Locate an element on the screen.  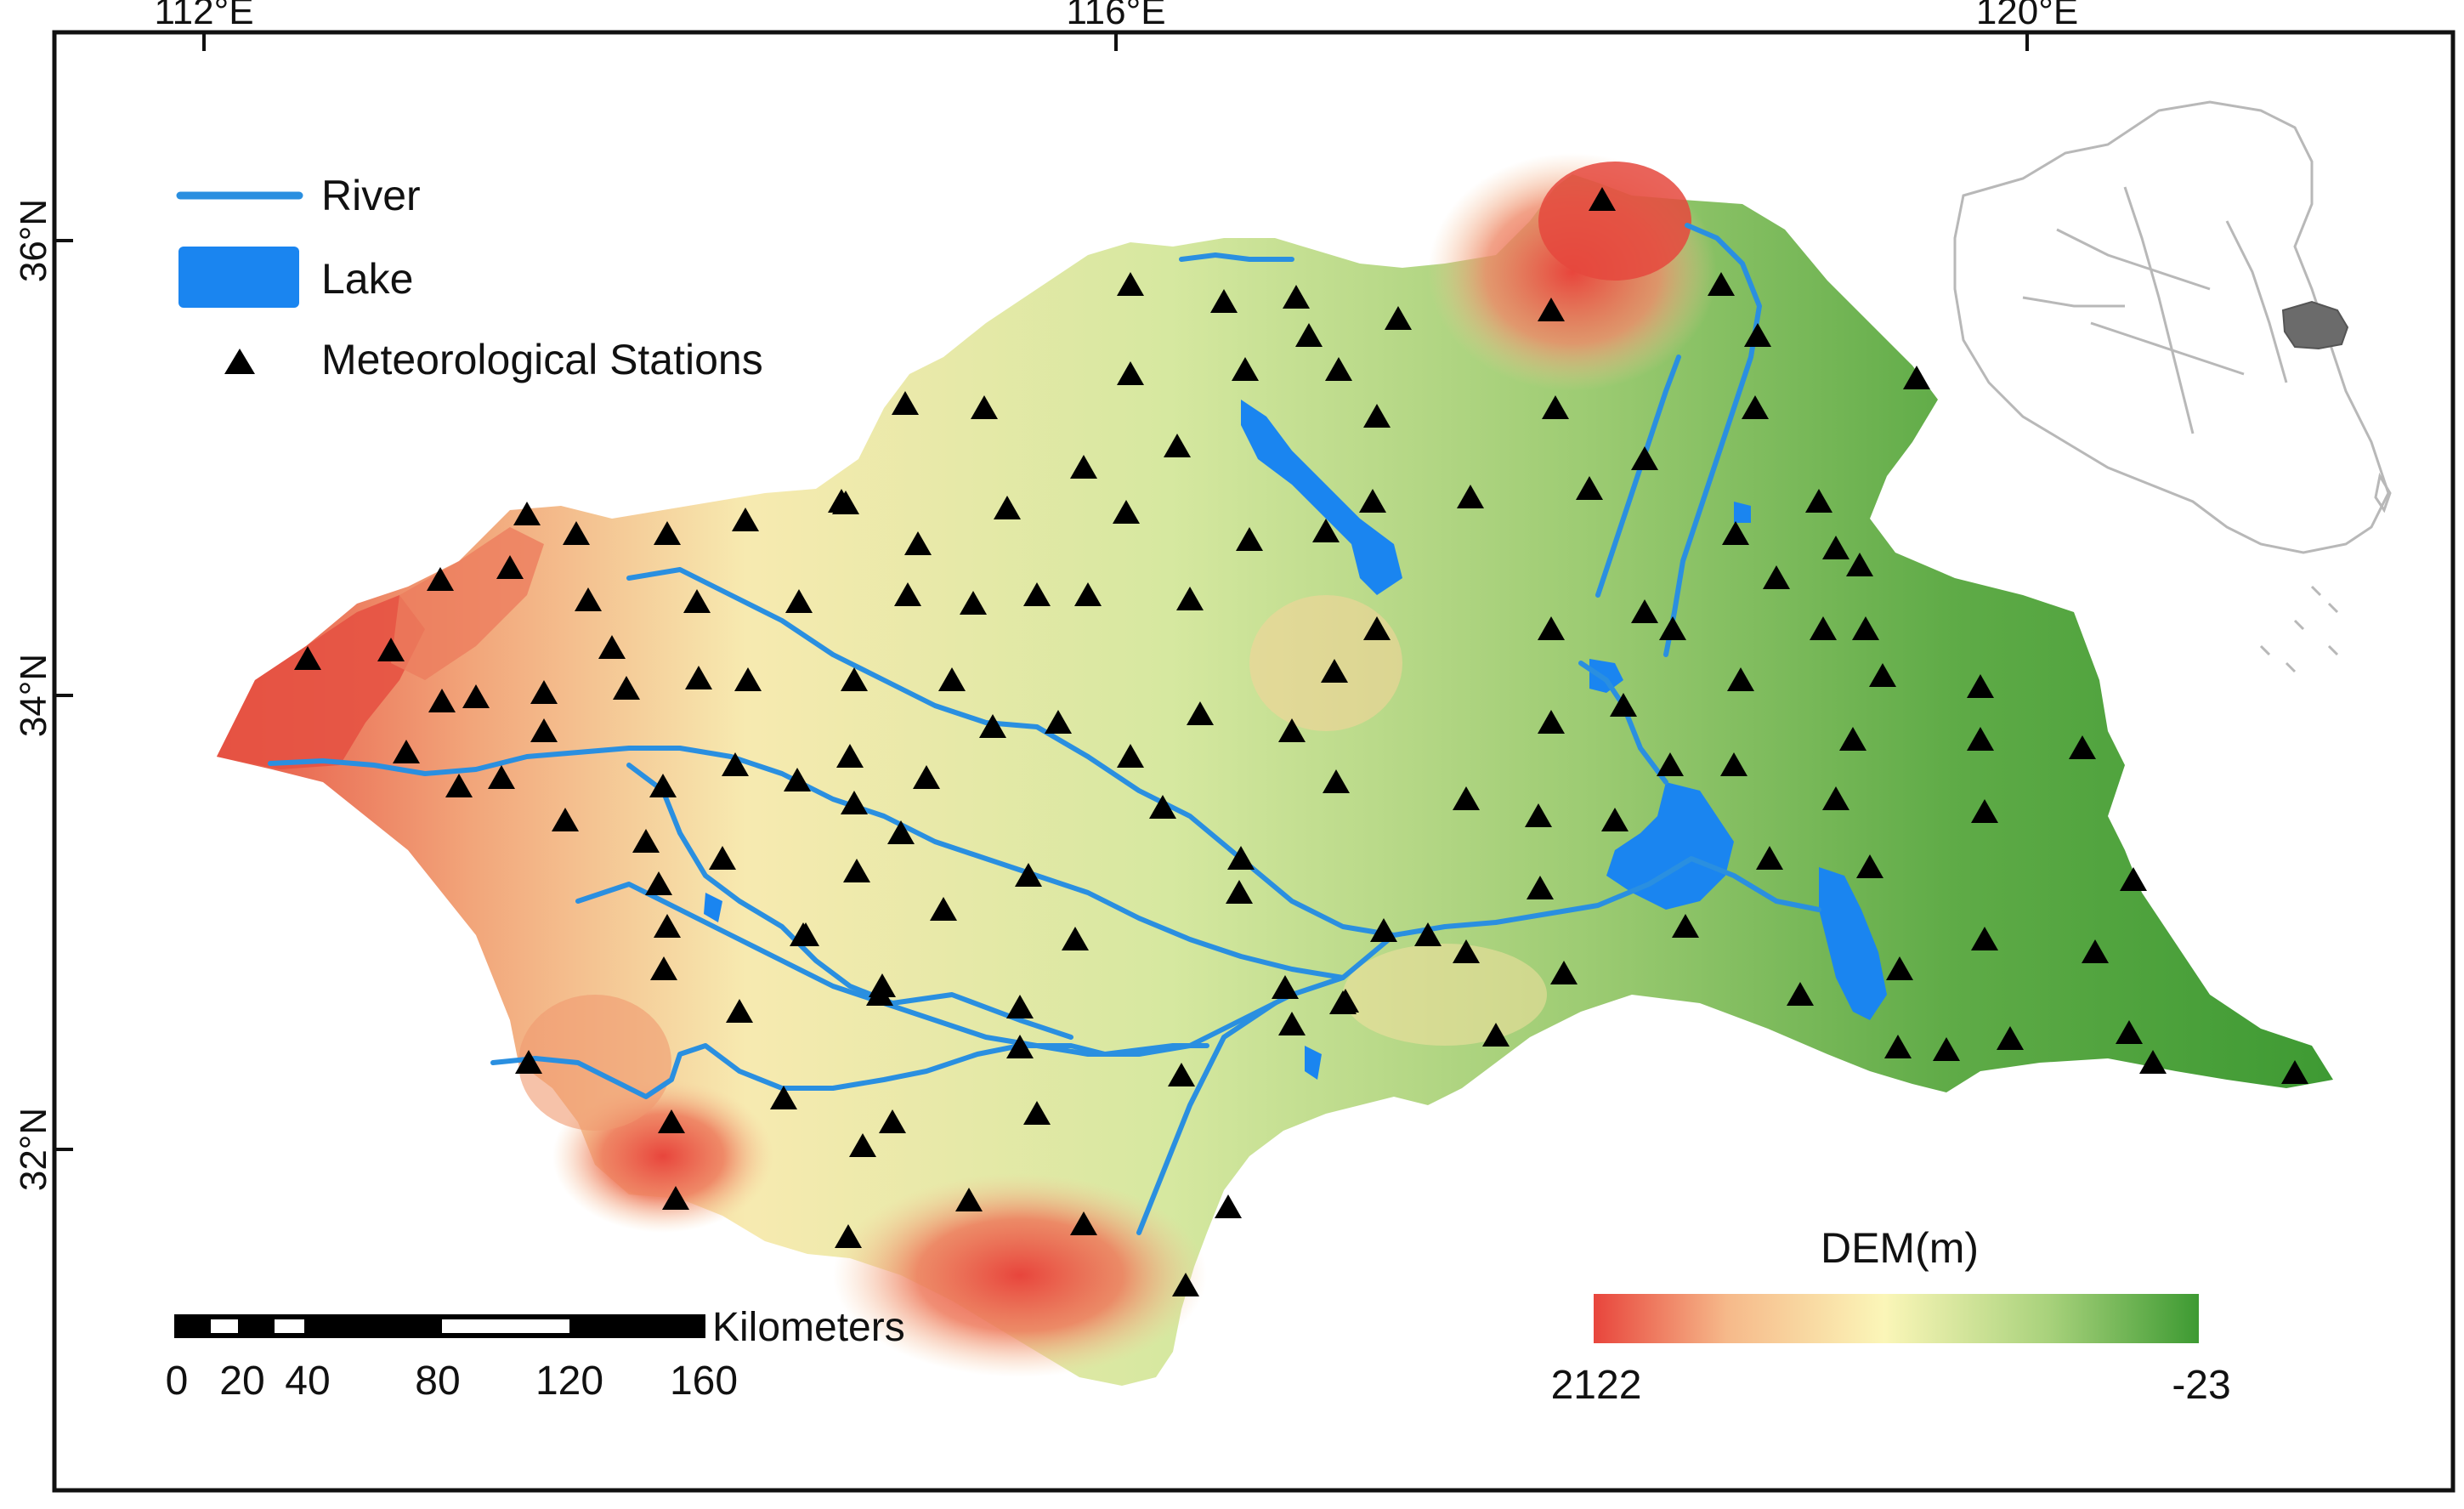
colorbar-min-label: -23 is located at coordinates (2201, 1385).